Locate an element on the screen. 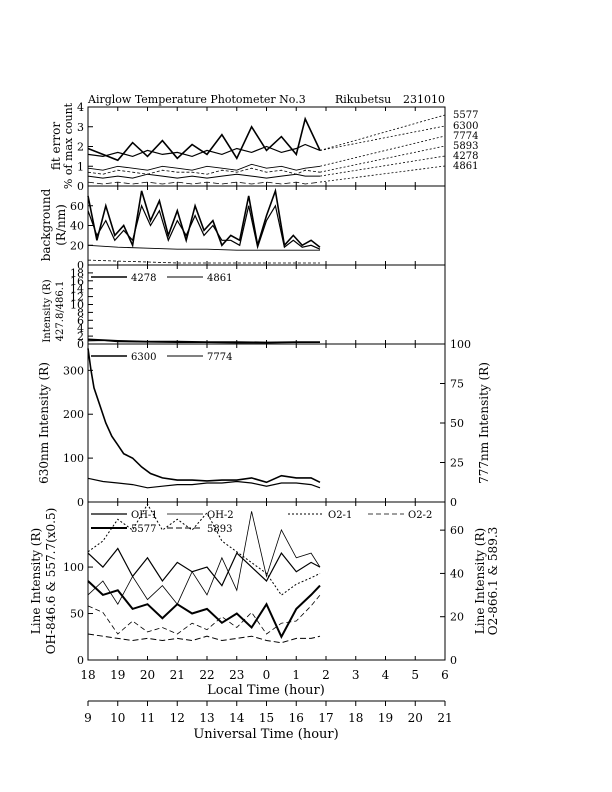 The height and width of the screenshot is (792, 612). p5-ylabel-right-1: Line Intensity (R) is located at coordinates (480, 581).